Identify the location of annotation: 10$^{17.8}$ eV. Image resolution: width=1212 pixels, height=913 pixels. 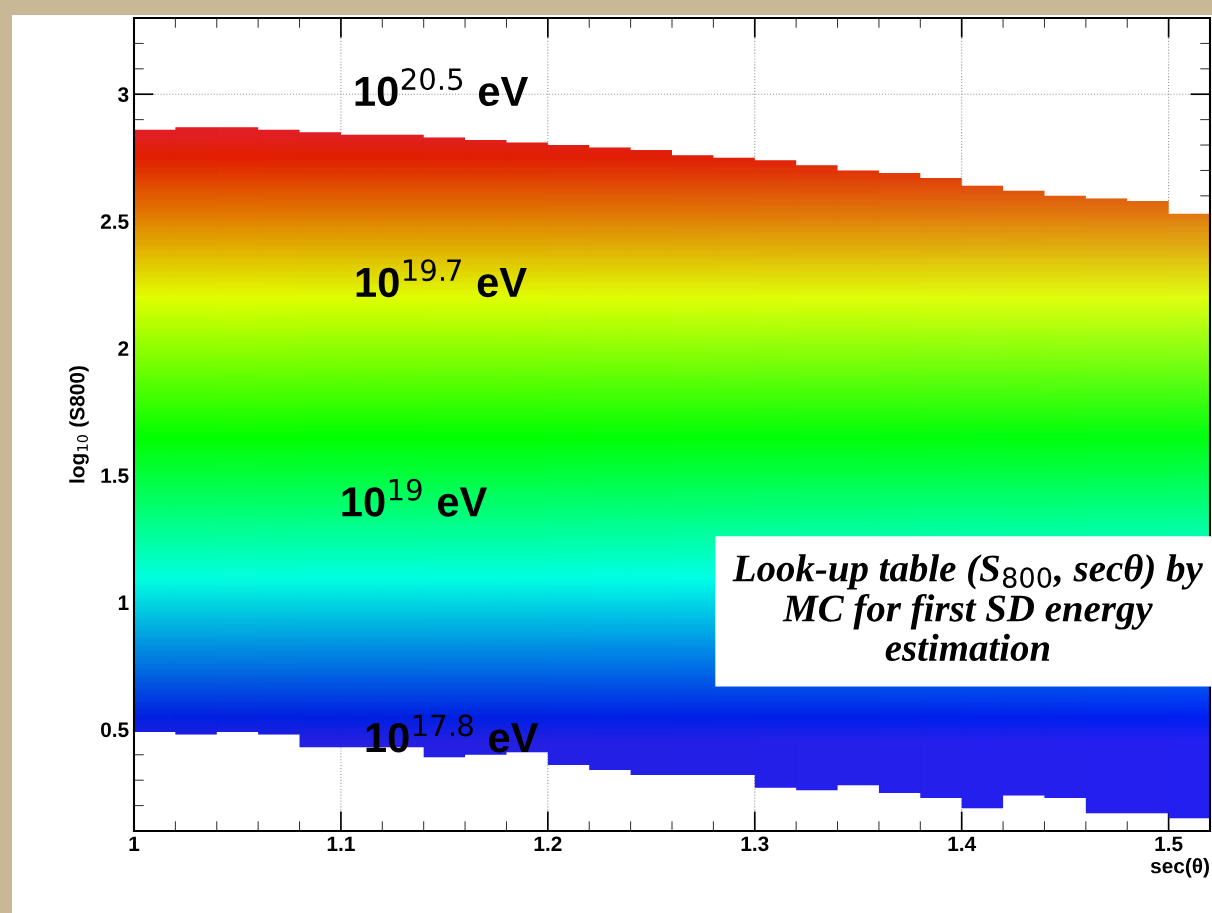
(452, 733).